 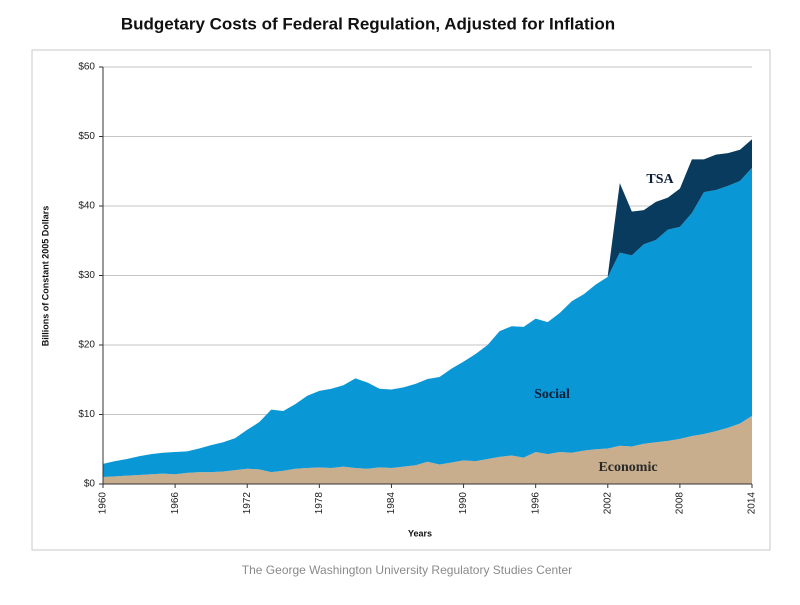 What do you see at coordinates (86, 345) in the screenshot?
I see `y-tick-label: $20` at bounding box center [86, 345].